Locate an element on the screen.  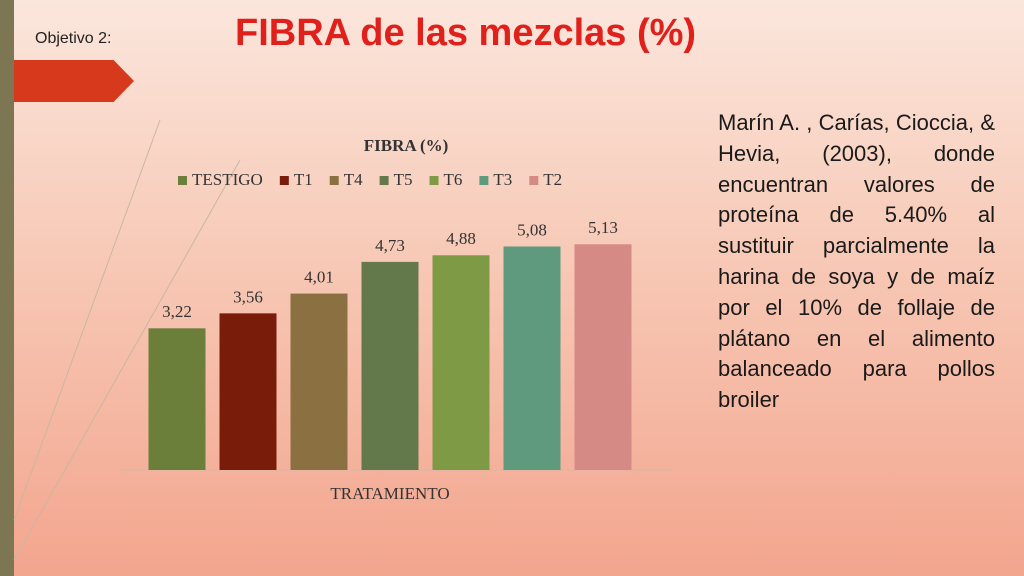
slide-title: FIBRA de las mezclas (%) is located at coordinates (466, 33).